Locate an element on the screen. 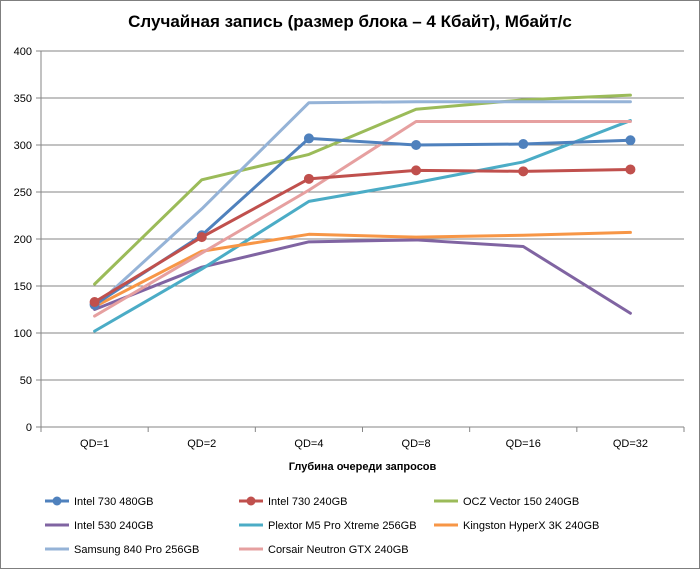 This screenshot has height=569, width=700. legend-entry: Samsung 840 Pro 256GB is located at coordinates (122, 550).